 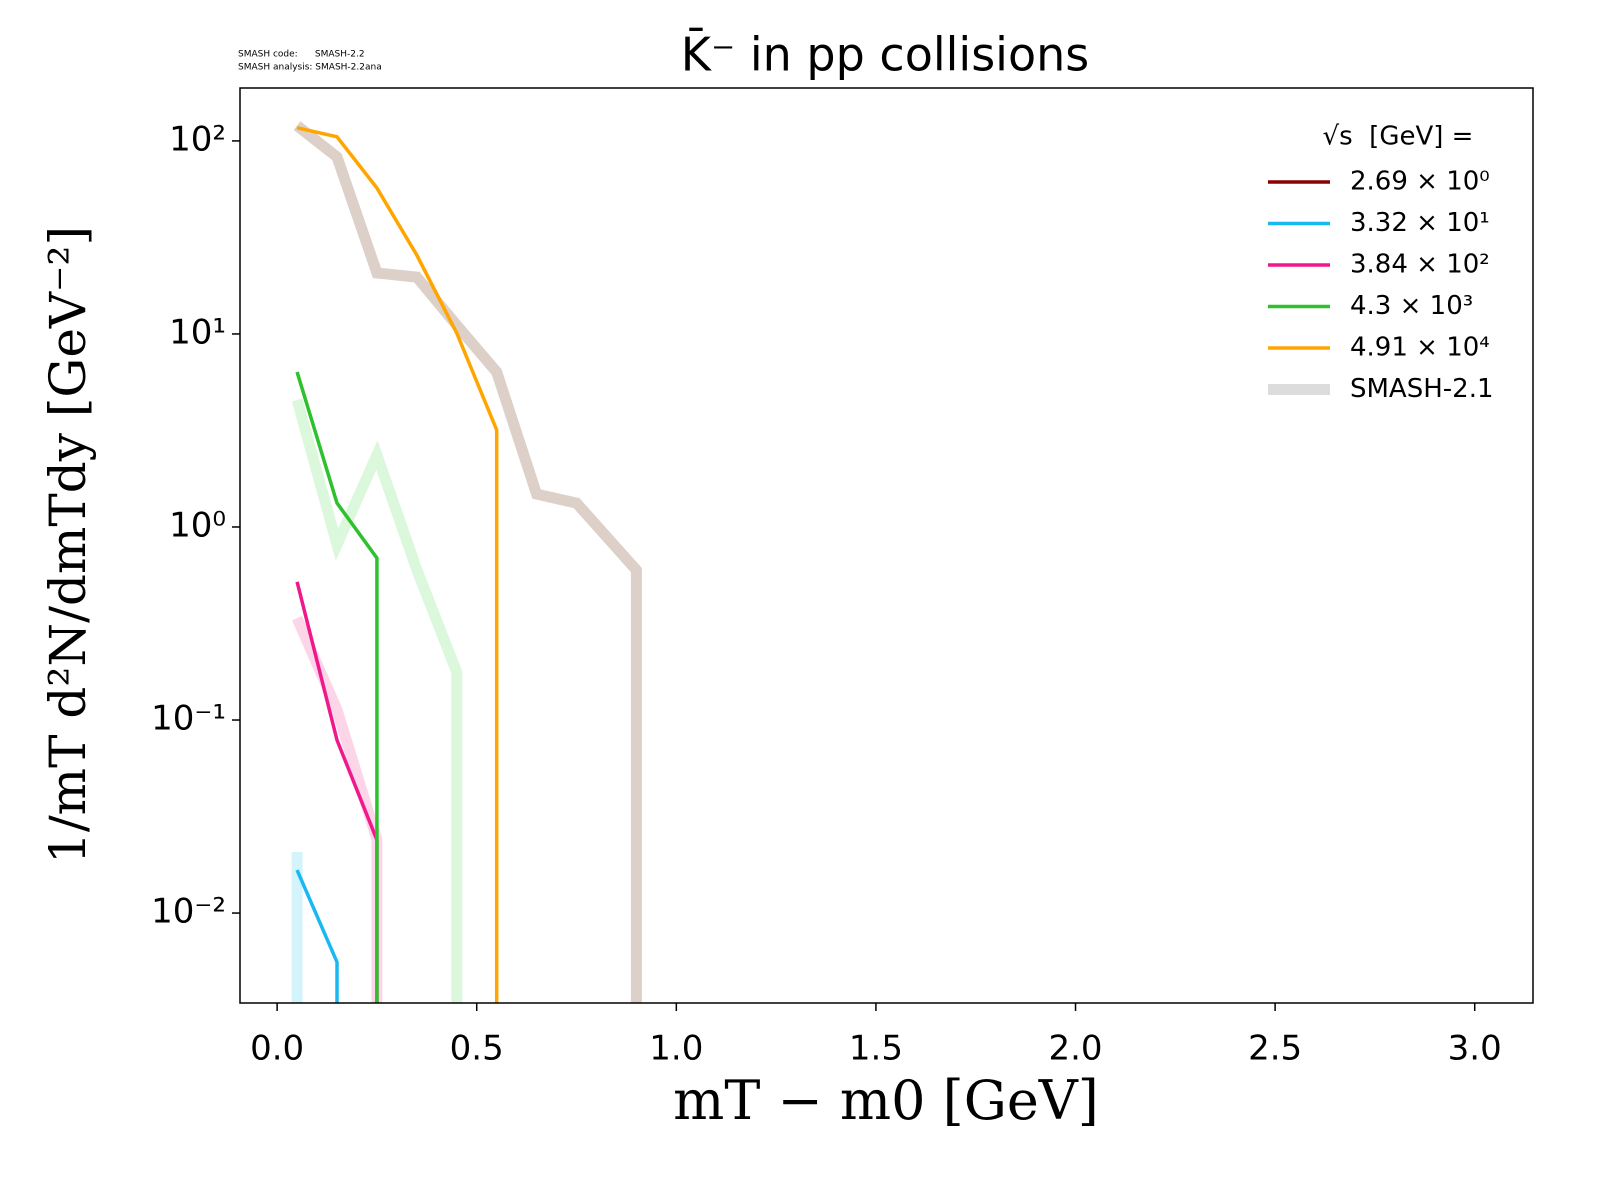 I want to click on x-tick-label: 2.5, so click(x=1275, y=1049).